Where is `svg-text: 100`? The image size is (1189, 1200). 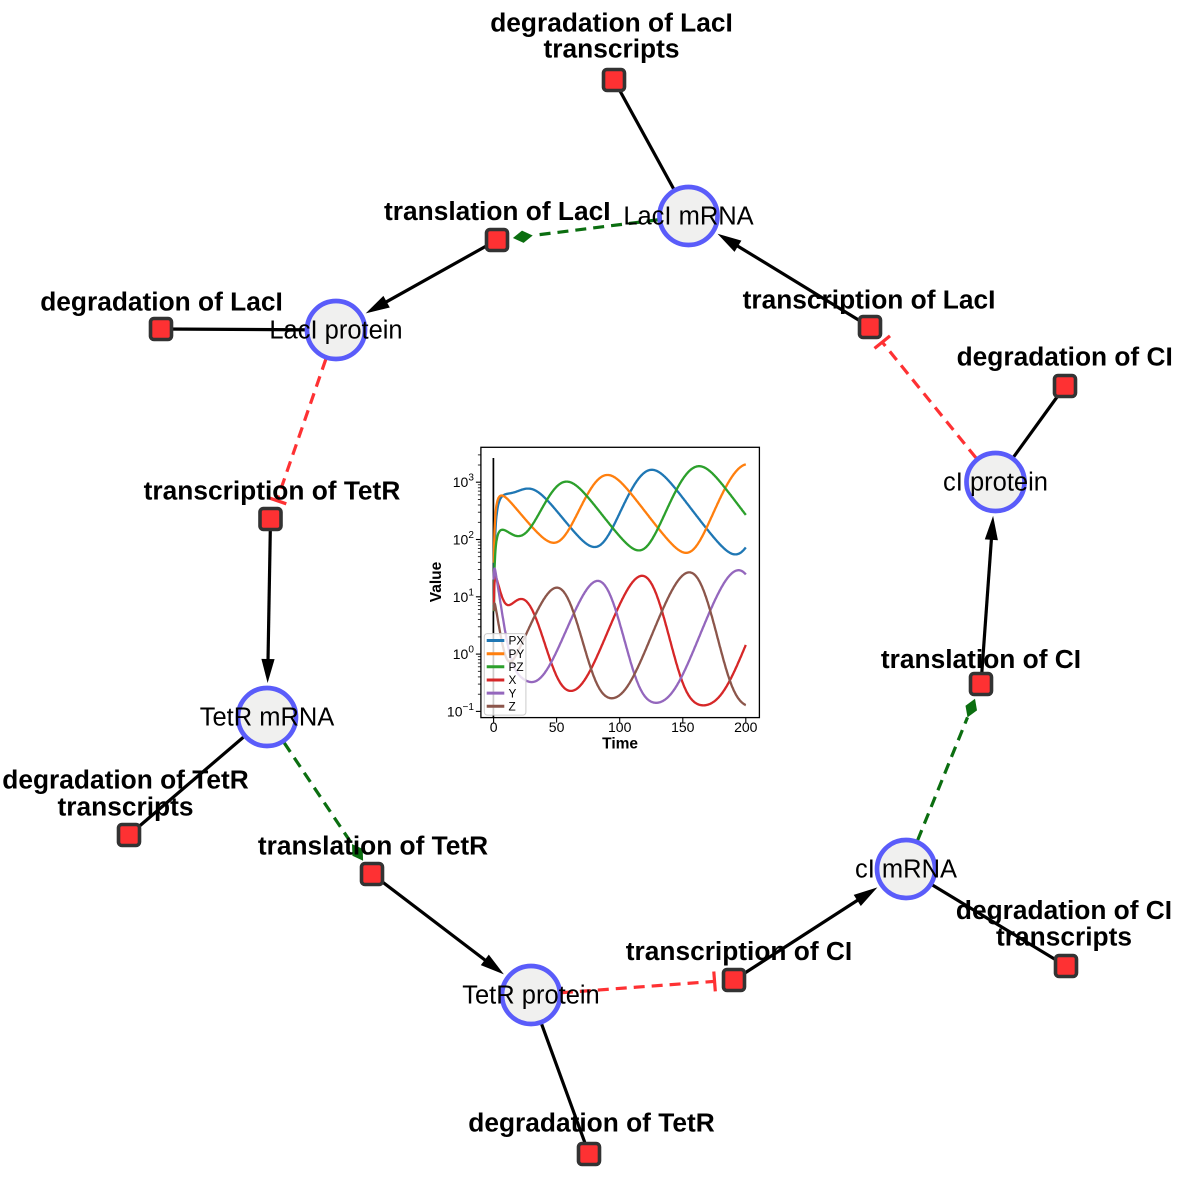
svg-text: 100 is located at coordinates (620, 727).